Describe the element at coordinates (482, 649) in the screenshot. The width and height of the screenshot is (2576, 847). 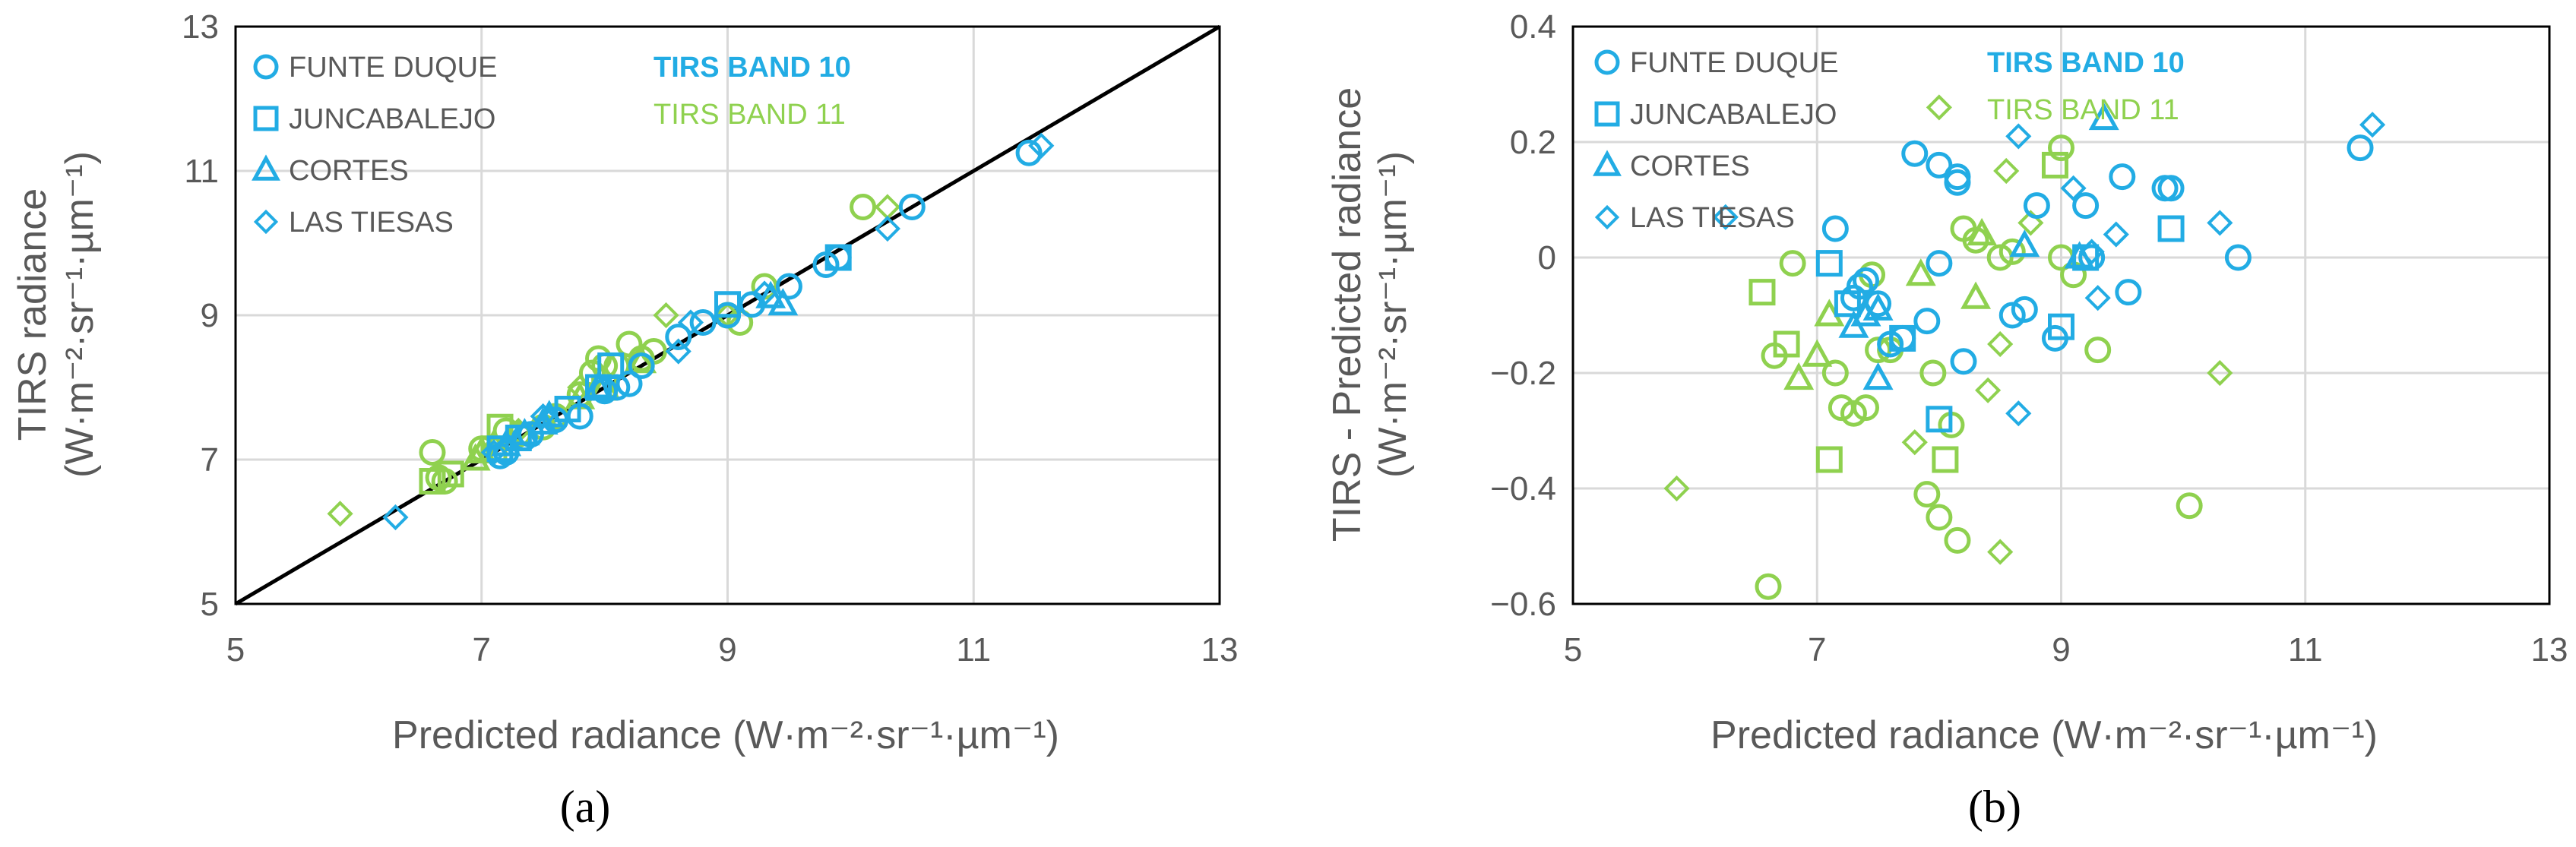
I see `panel-a-x-tick-label: 7` at that location.